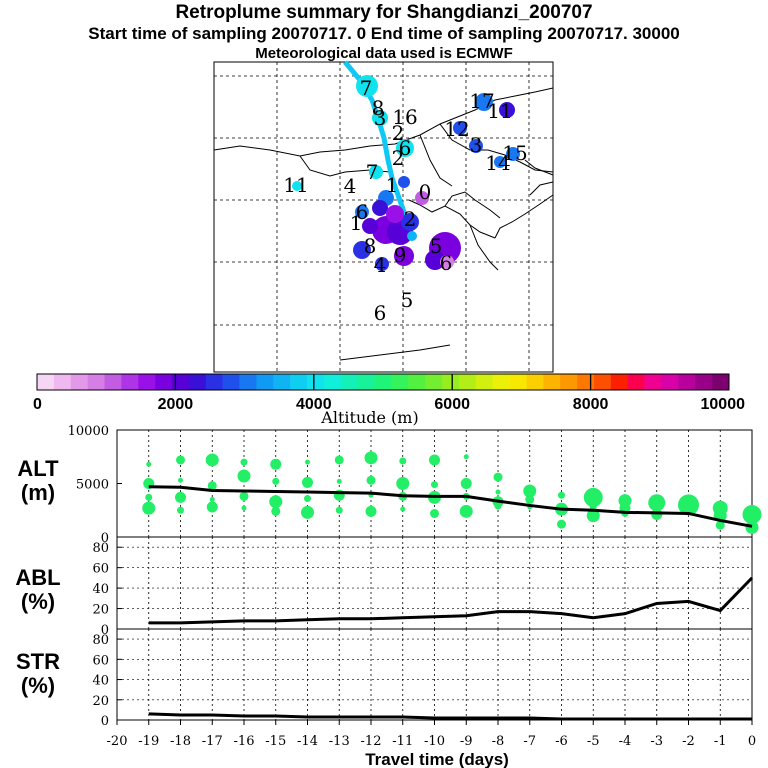 This screenshot has height=768, width=768. Describe the element at coordinates (450, 716) in the screenshot. I see `series-line-str` at that location.